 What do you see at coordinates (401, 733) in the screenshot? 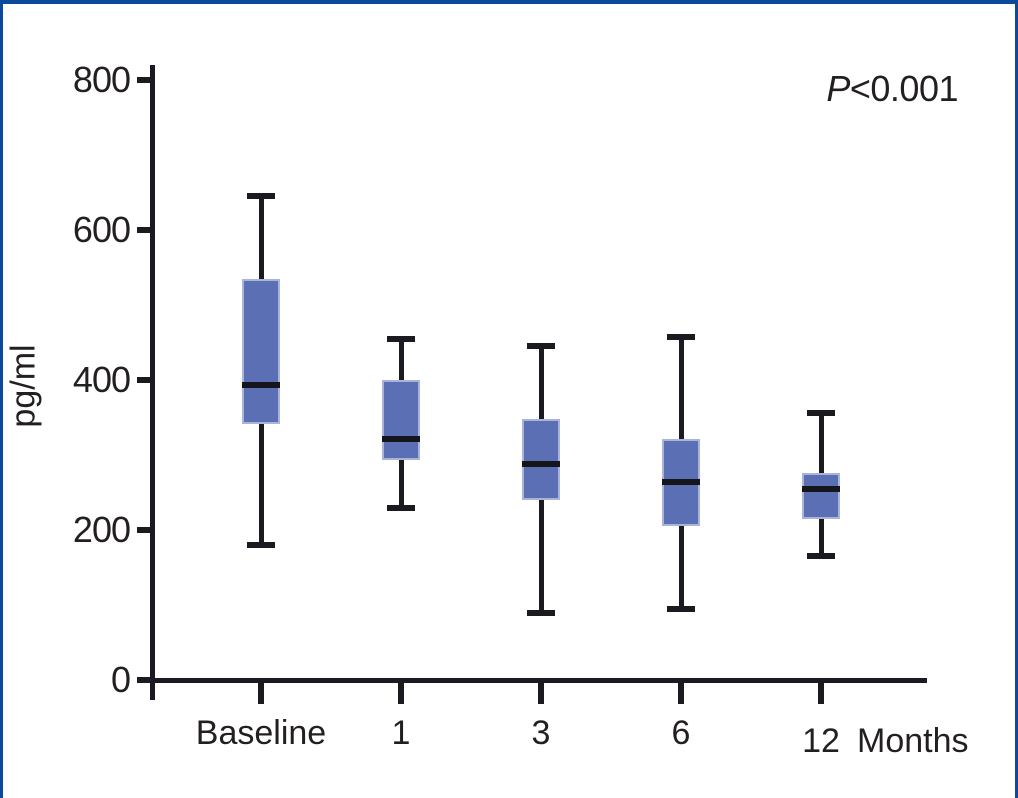
I see `x-tick-label: 1` at bounding box center [401, 733].